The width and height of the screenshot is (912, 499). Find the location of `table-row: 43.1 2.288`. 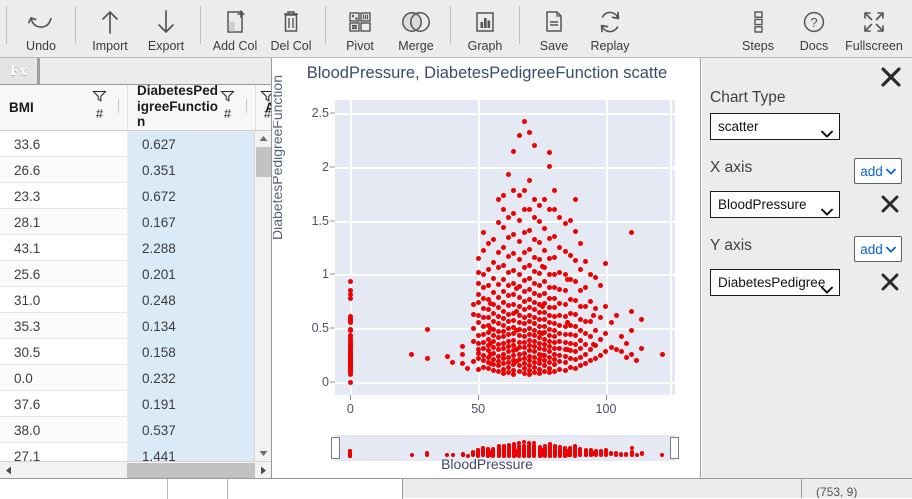

table-row: 43.1 2.288 is located at coordinates (135, 248).